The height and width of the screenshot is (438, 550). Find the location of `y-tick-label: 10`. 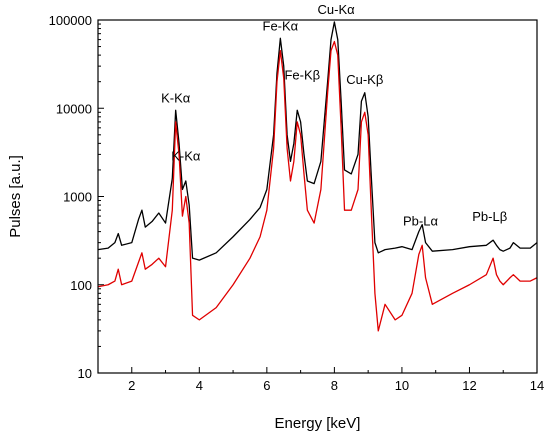

y-tick-label: 10 is located at coordinates (85, 373).